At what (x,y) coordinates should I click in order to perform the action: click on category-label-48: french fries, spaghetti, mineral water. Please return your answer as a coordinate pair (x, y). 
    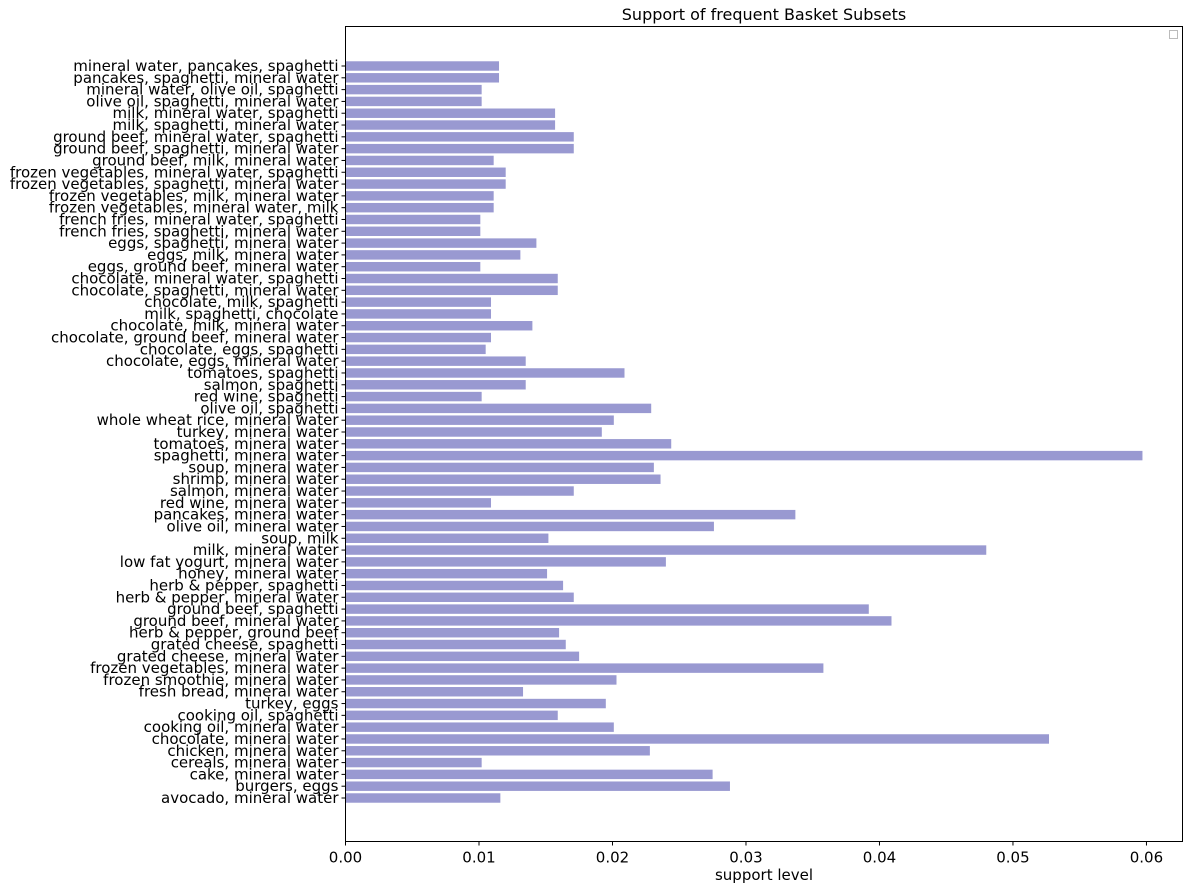
    Looking at the image, I should click on (199, 231).